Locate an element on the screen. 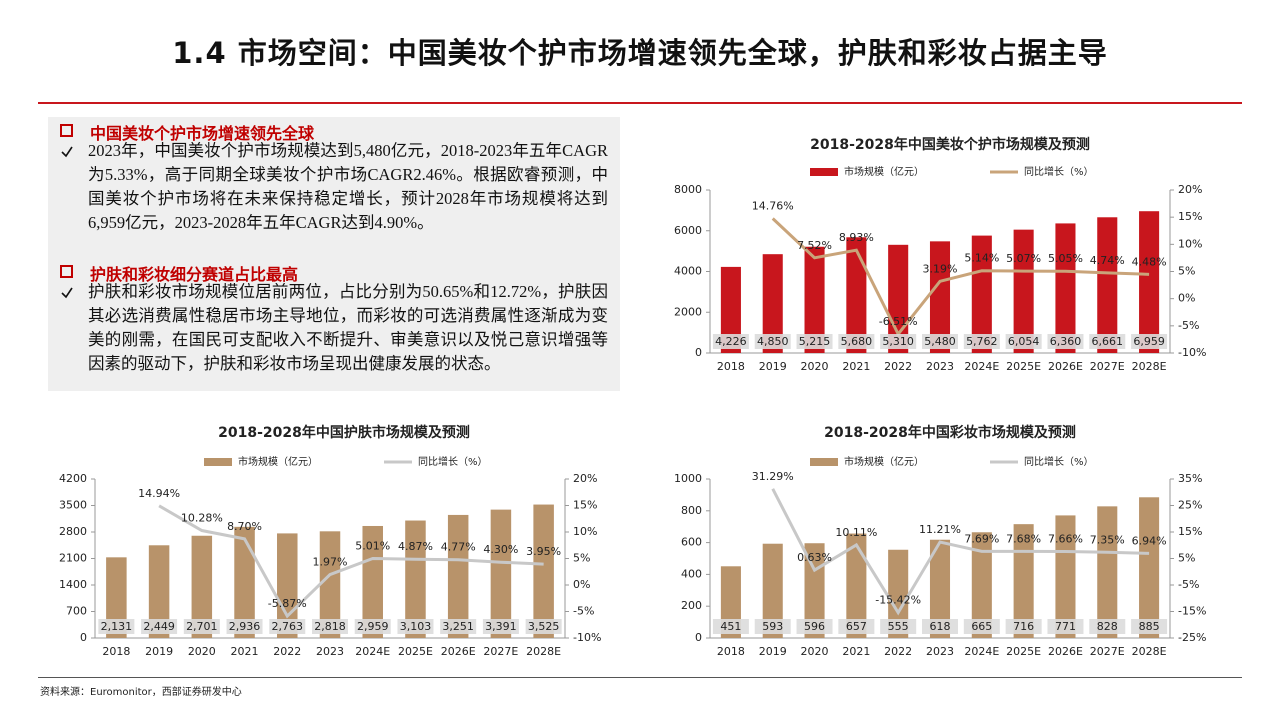  footer-rule is located at coordinates (640, 677).